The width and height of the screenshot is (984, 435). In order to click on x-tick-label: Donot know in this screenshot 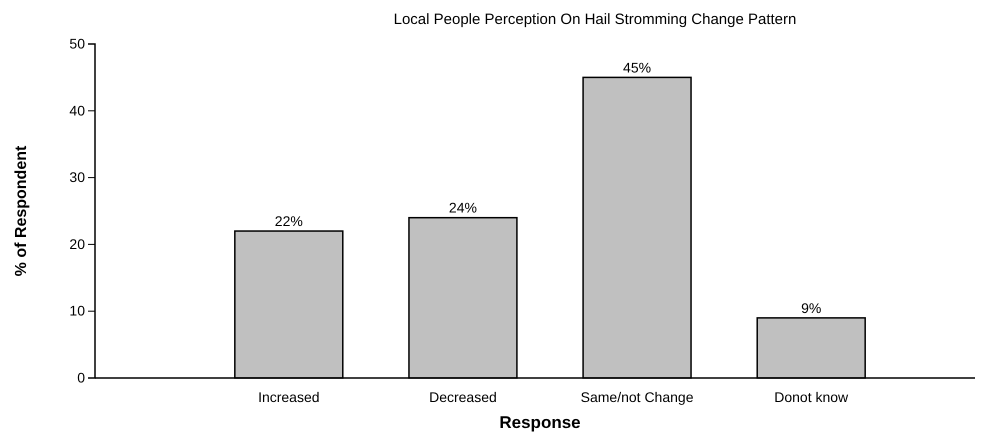, I will do `click(812, 397)`.